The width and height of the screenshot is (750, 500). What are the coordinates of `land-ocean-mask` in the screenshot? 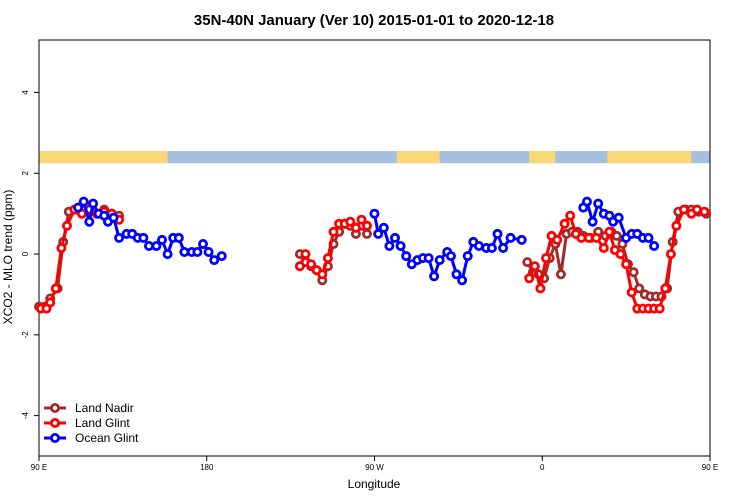 It's located at (374, 157).